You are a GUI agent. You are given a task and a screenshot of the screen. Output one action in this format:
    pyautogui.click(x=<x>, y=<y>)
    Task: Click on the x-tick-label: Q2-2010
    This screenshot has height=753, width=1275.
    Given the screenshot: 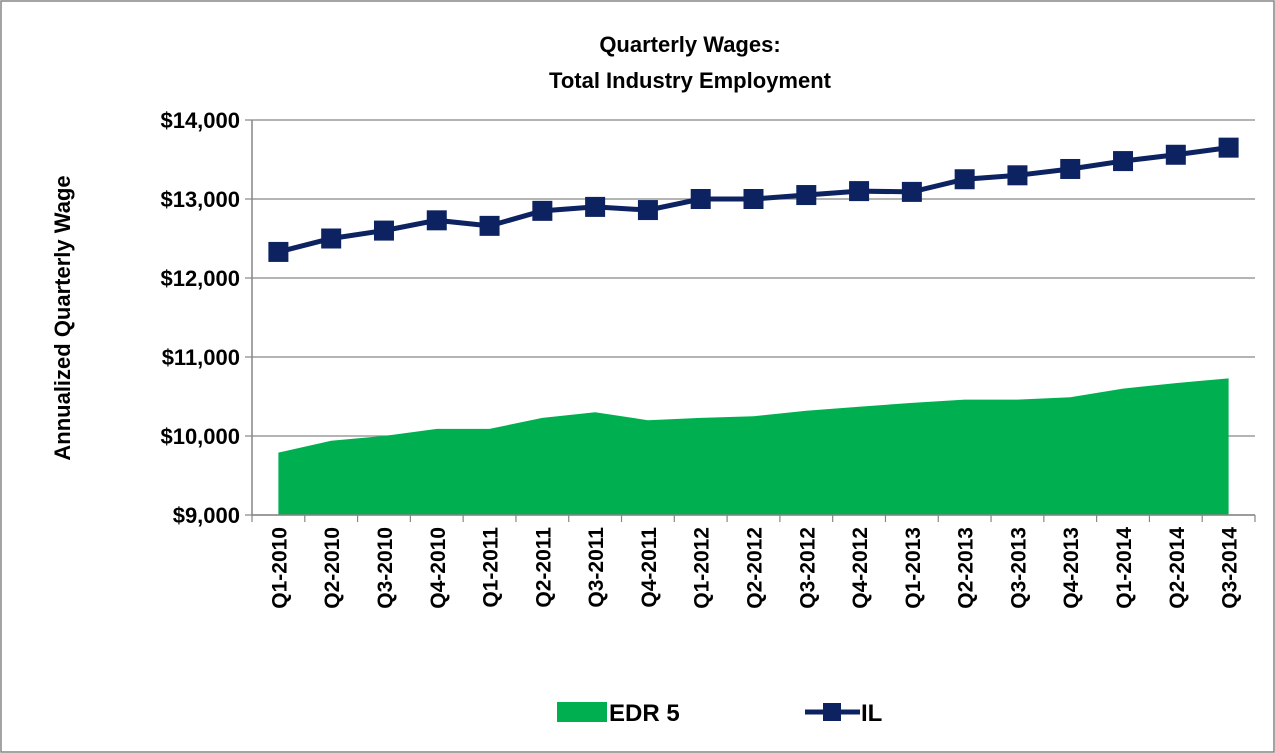 What is the action you would take?
    pyautogui.click(x=332, y=568)
    